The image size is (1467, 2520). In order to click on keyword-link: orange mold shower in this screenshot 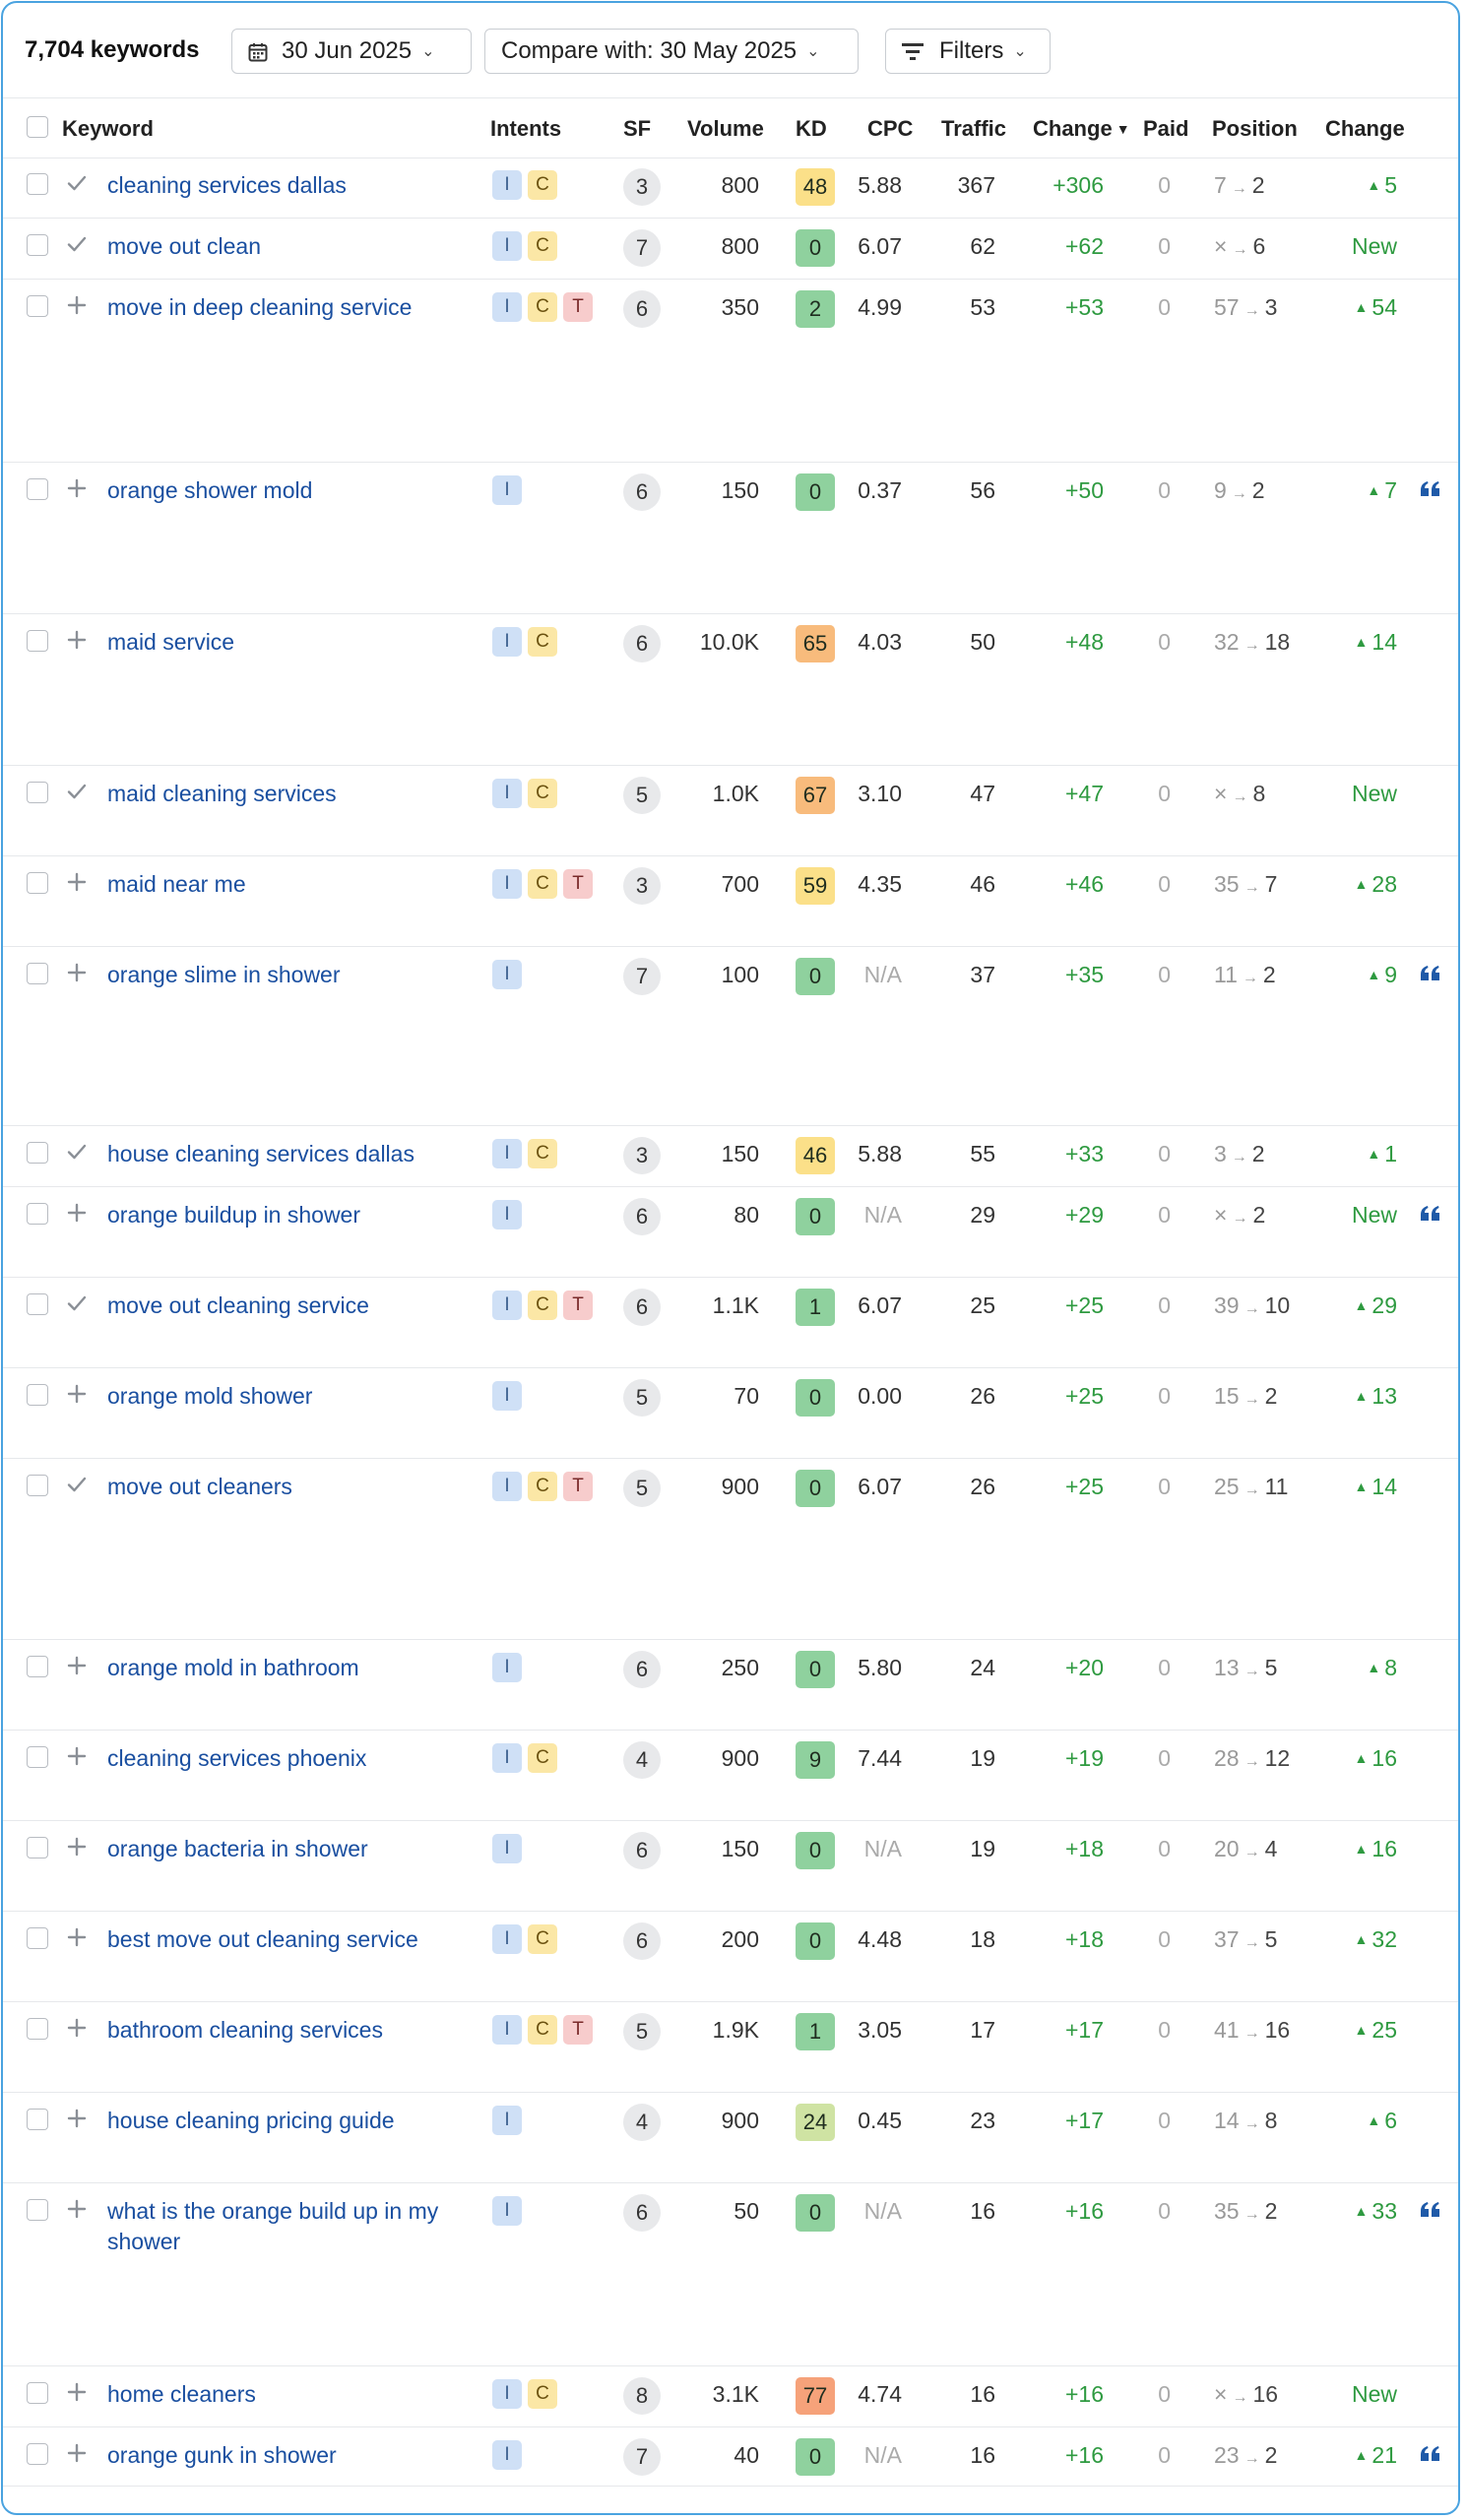, I will do `click(210, 1396)`.